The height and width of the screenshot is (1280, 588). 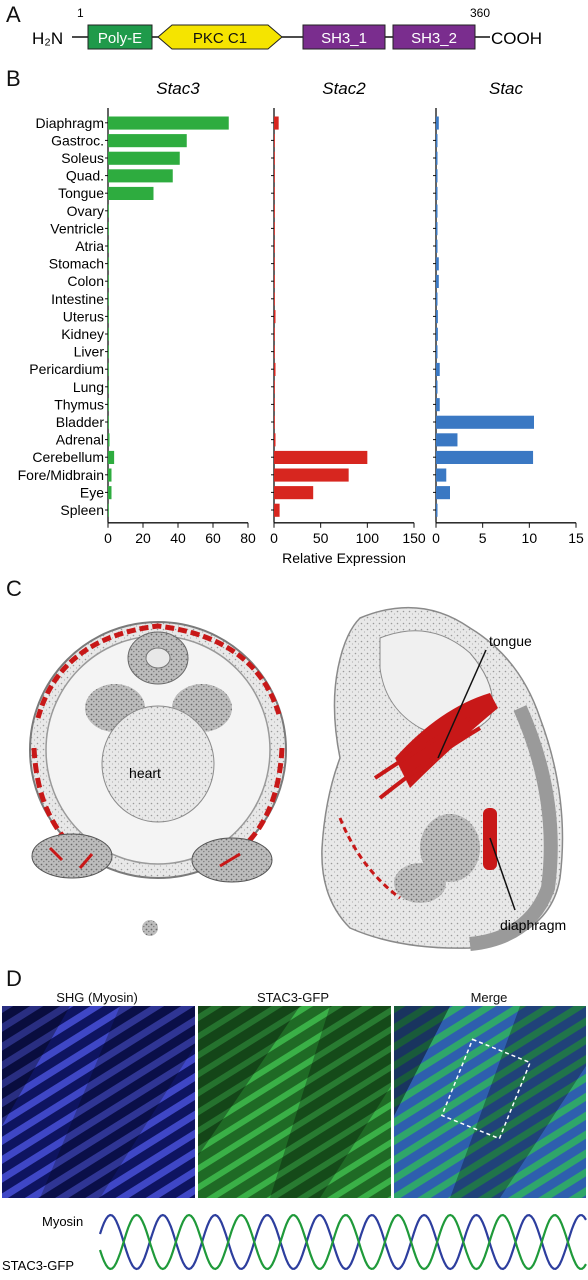 What do you see at coordinates (14, 588) in the screenshot?
I see `panel-letter-c: C` at bounding box center [14, 588].